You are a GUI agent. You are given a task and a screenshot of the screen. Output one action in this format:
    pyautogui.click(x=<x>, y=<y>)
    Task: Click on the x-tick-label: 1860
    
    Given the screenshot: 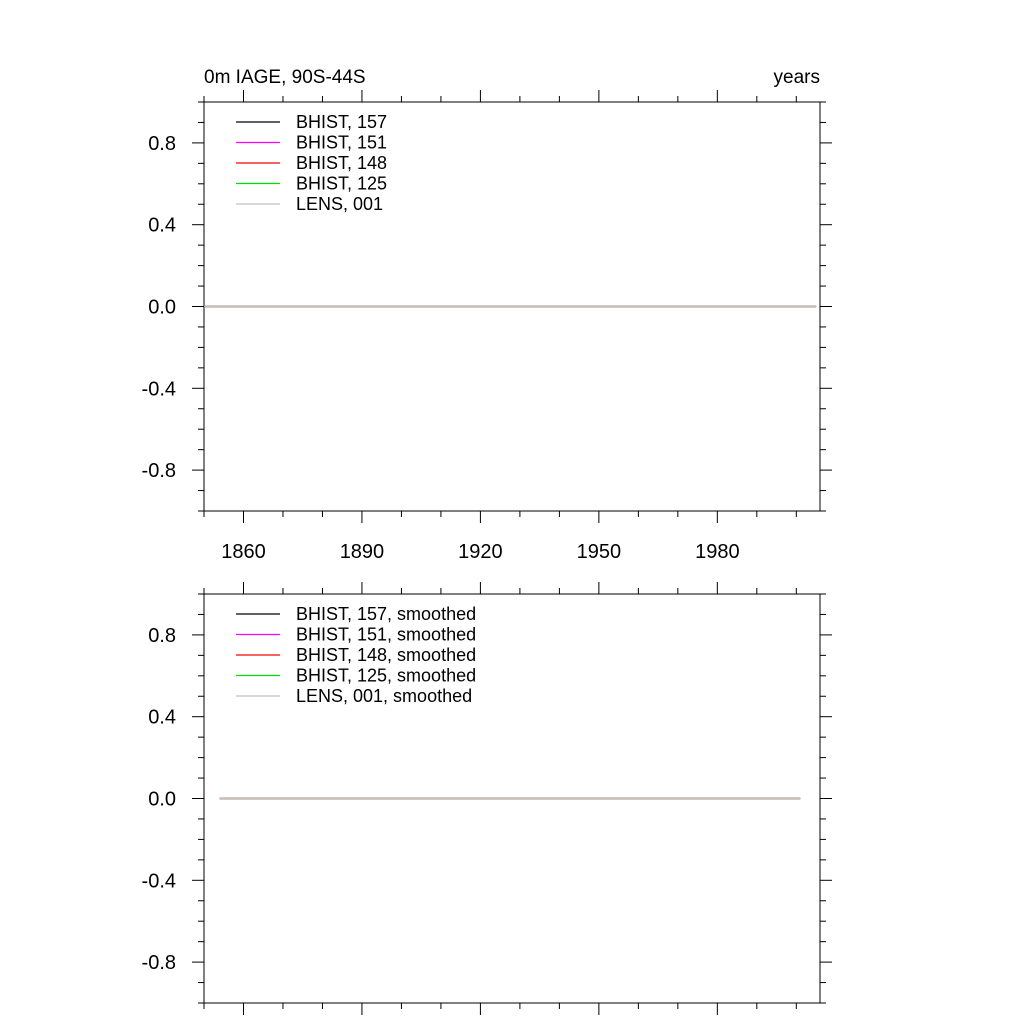 What is the action you would take?
    pyautogui.click(x=243, y=552)
    